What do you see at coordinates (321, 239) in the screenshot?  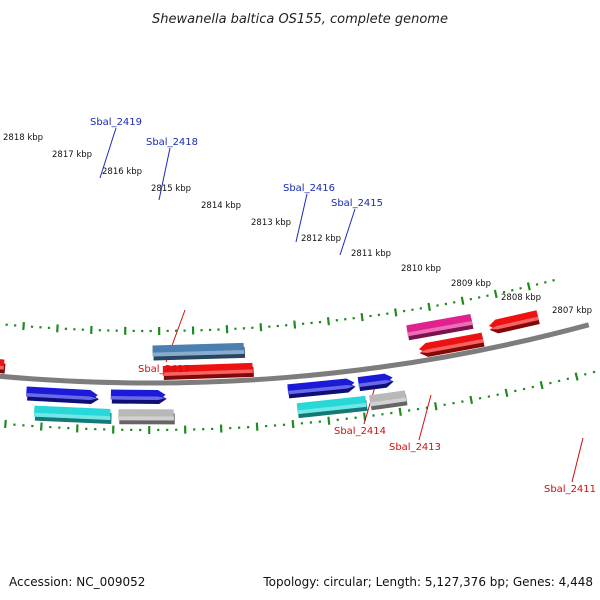 I see `tick-label: 2812 kbp` at bounding box center [321, 239].